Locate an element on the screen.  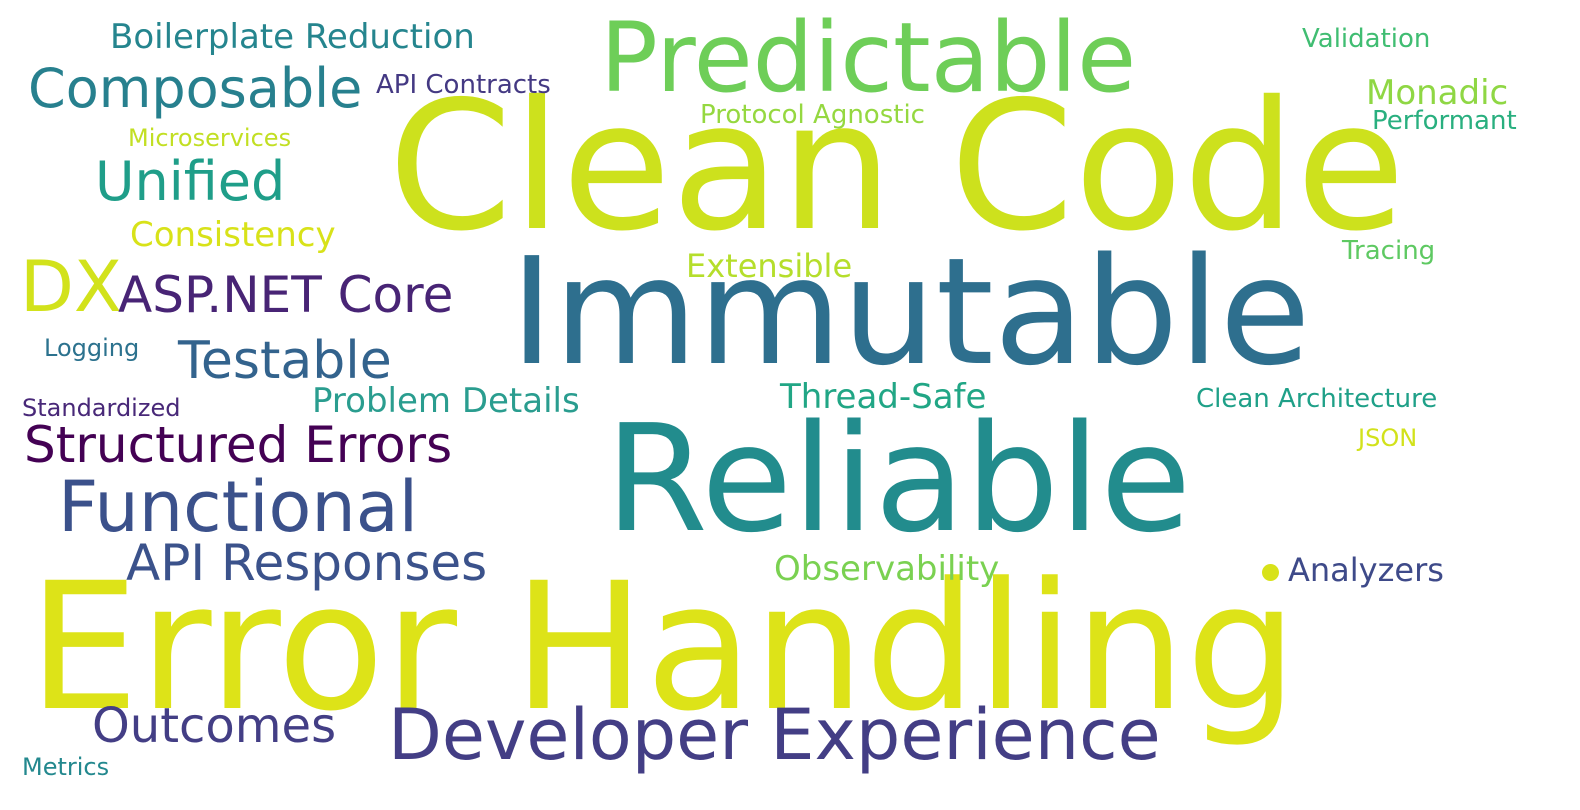
word-reliable: Reliable is located at coordinates (898, 479).